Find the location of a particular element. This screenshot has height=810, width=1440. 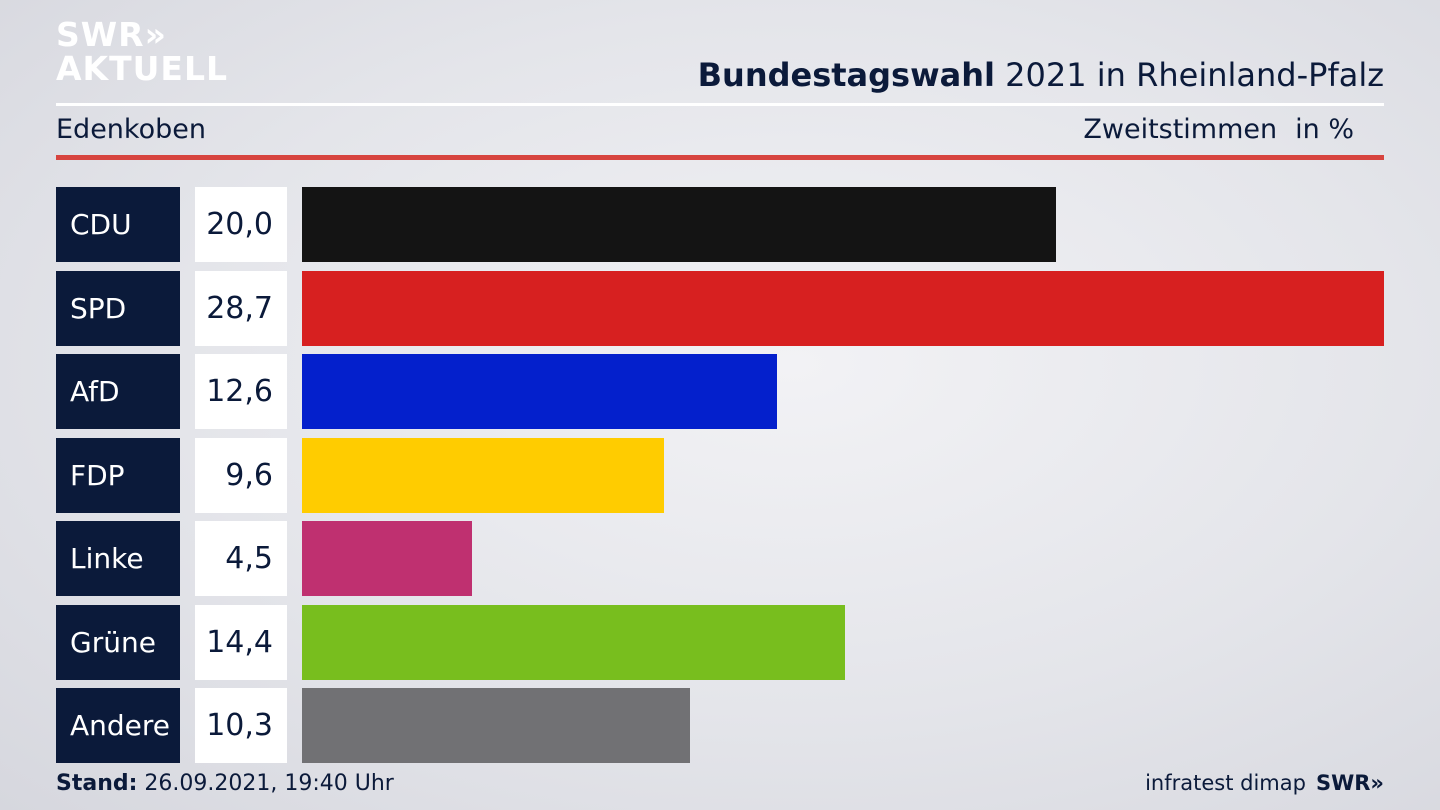

bar-row: AfD 12,6 is located at coordinates (720, 391).